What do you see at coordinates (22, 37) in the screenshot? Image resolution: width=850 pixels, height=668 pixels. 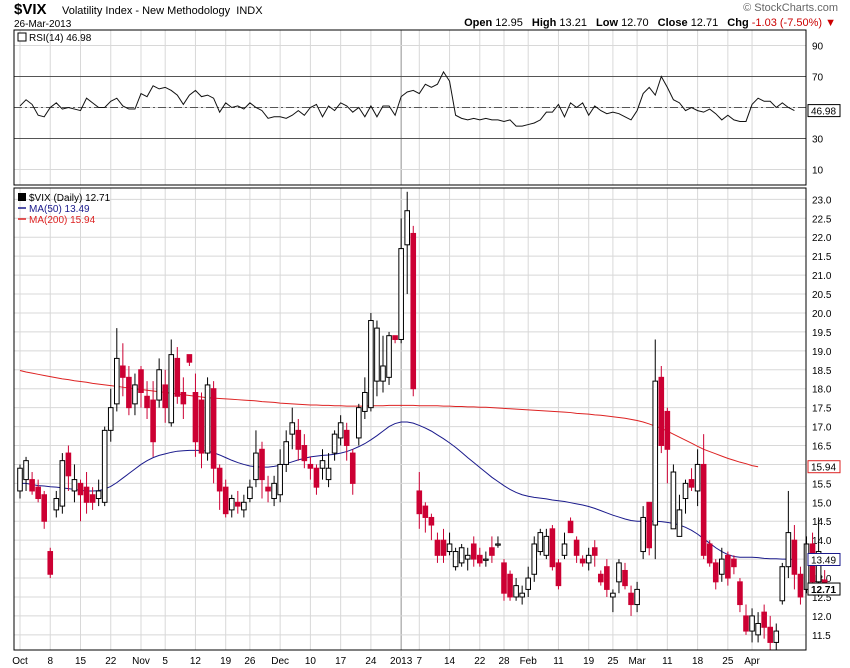 I see `rsi-legend-swatch` at bounding box center [22, 37].